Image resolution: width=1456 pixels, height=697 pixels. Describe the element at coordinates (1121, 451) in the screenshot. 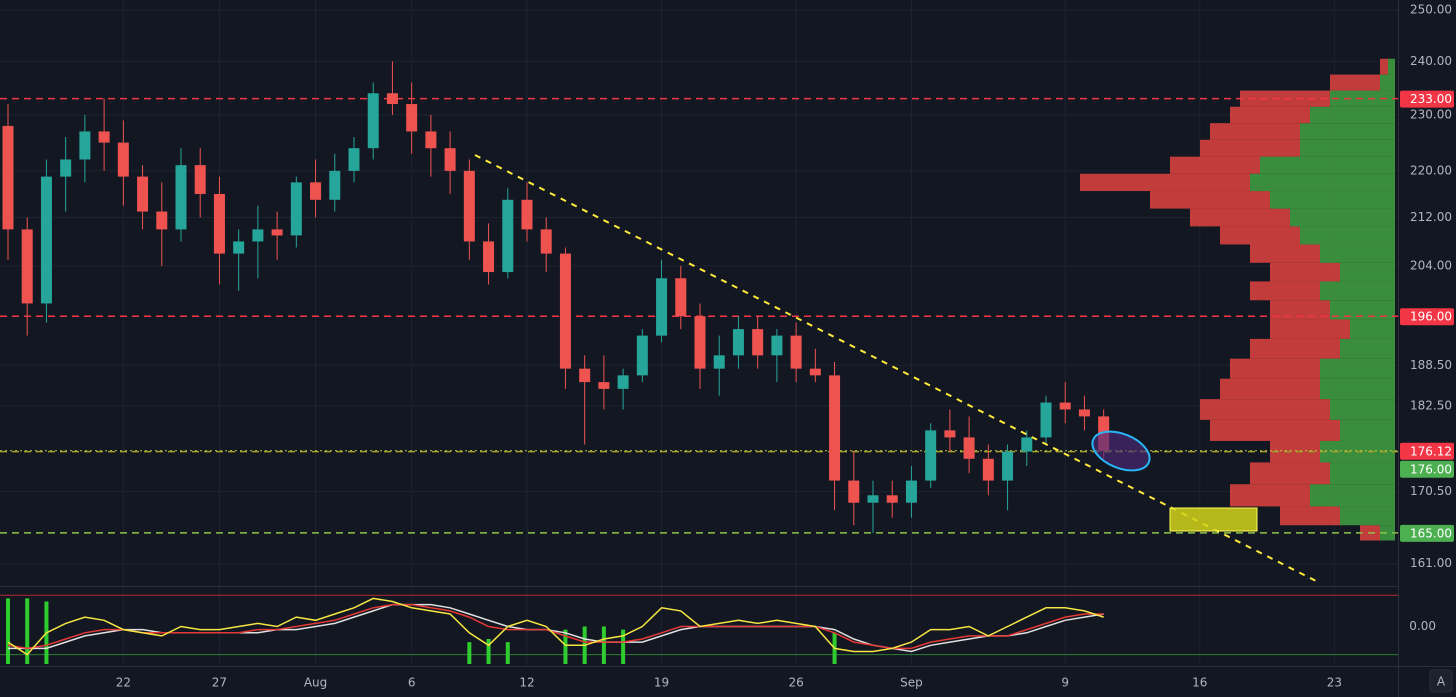

I see `highlight-ellipse` at that location.